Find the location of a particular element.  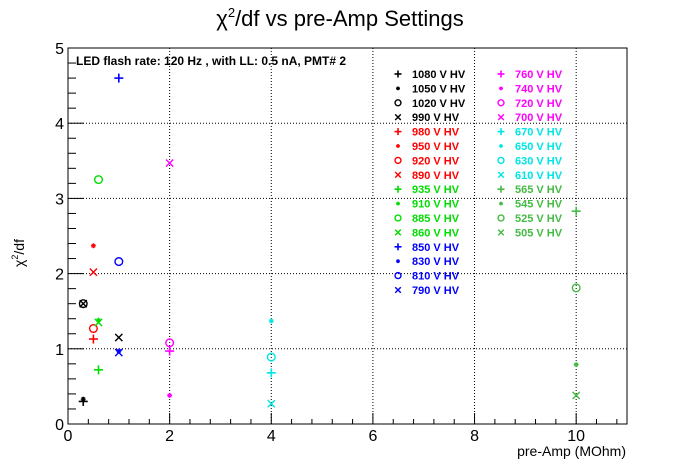

y-axis-label-sup: 2 is located at coordinates (15, 257).